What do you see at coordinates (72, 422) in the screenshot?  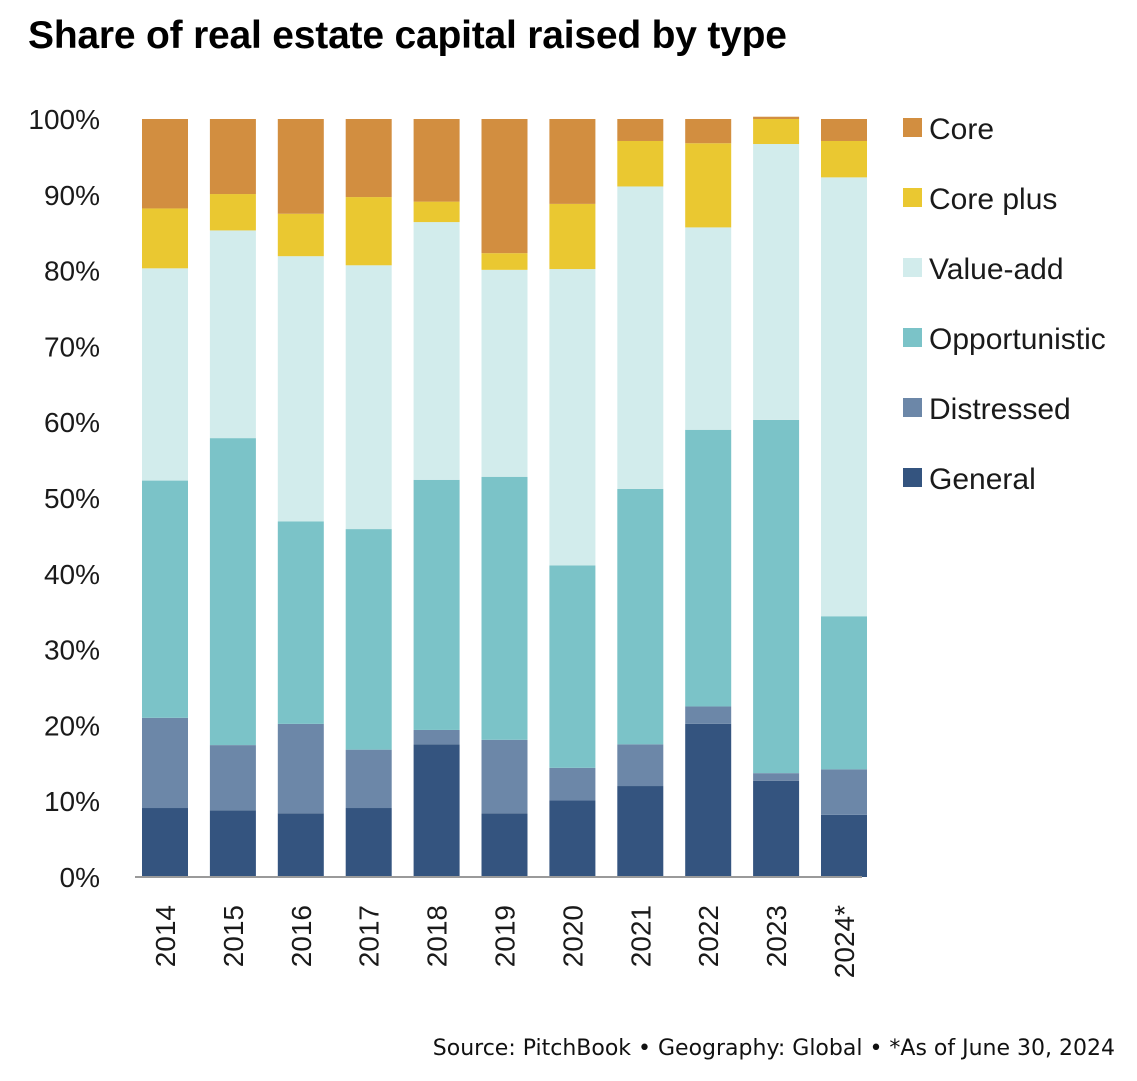 I see `y-tick-label: 60%` at bounding box center [72, 422].